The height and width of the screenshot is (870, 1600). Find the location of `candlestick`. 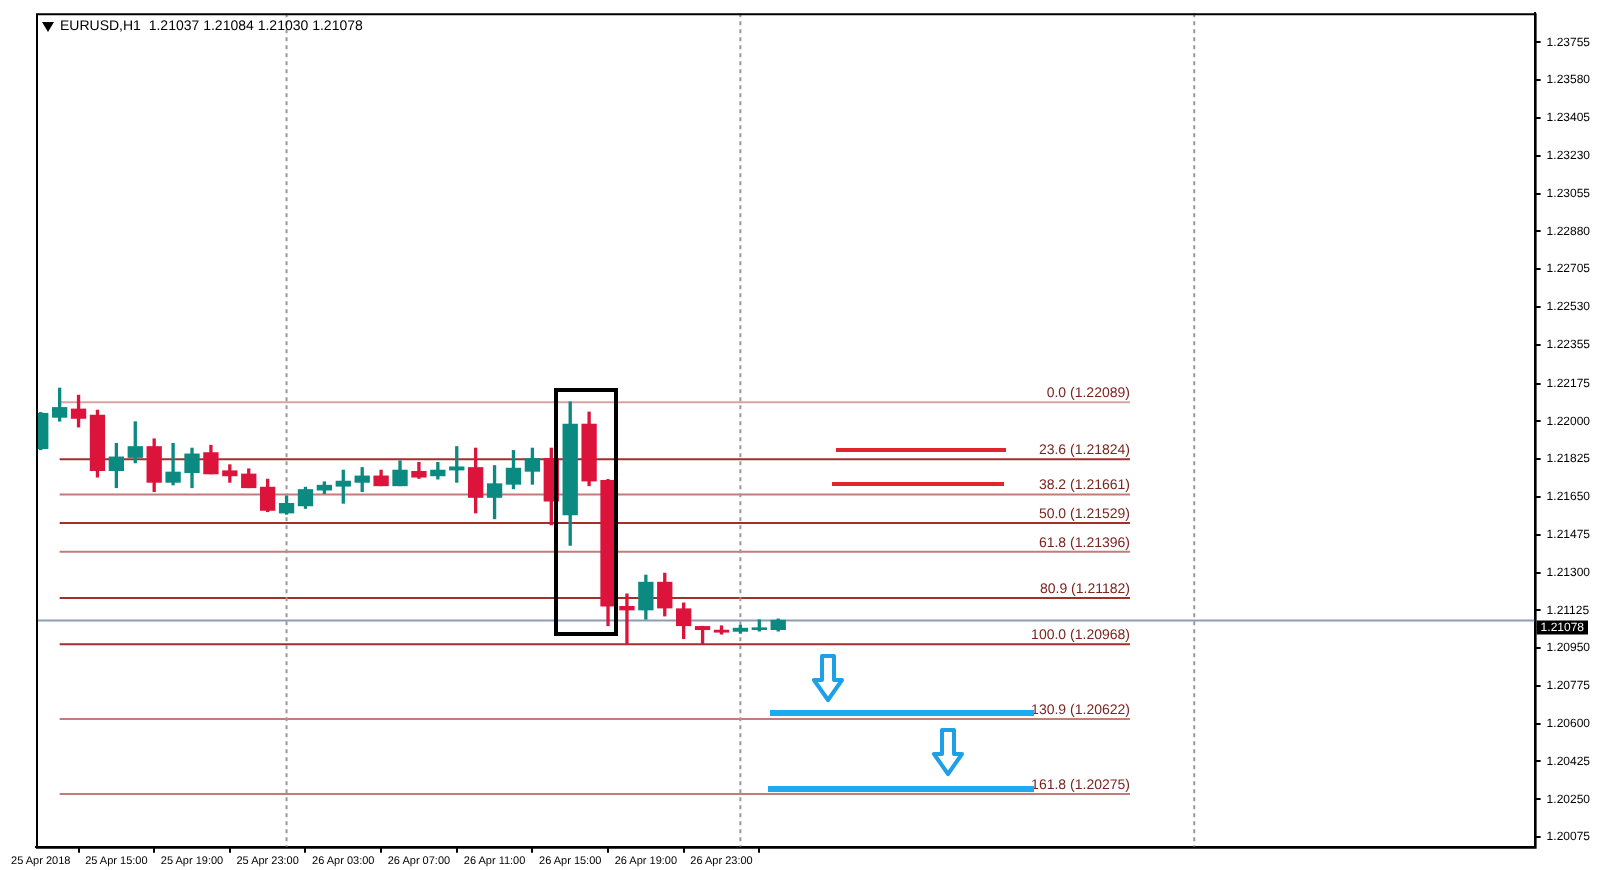

candlestick is located at coordinates (627, 619).